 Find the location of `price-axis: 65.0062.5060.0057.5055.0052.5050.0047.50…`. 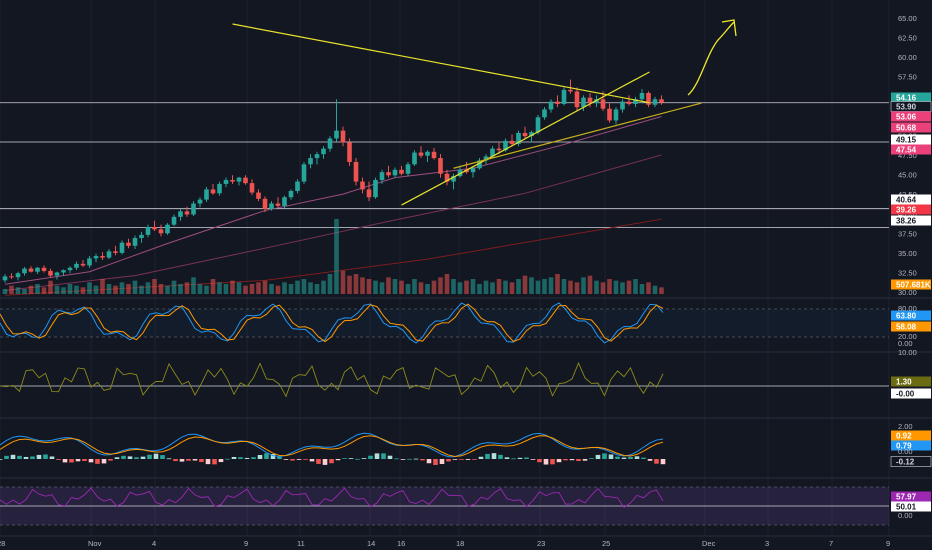

price-axis: 65.0062.5060.0057.5055.0052.5050.0047.50… is located at coordinates (911, 267).